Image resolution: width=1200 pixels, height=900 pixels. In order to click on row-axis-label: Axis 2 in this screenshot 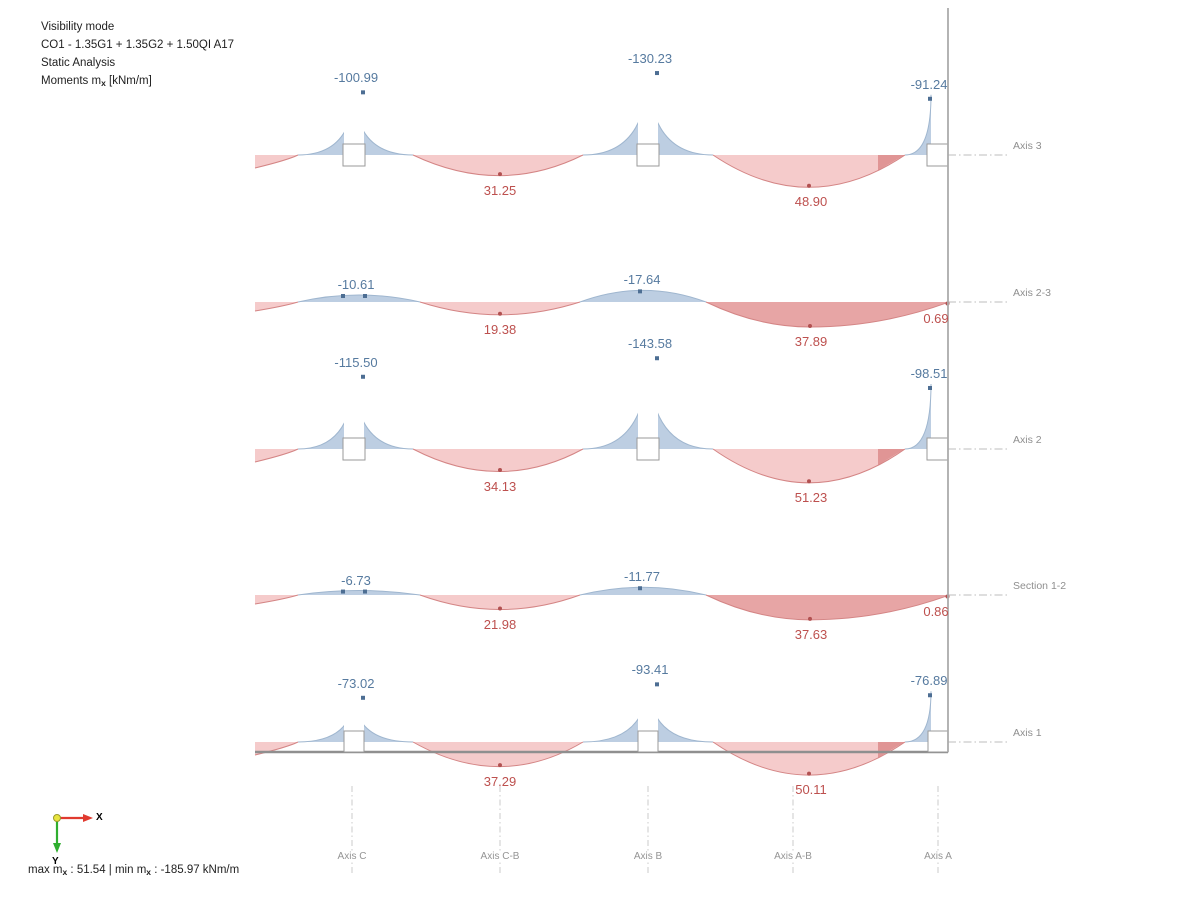, I will do `click(1027, 440)`.